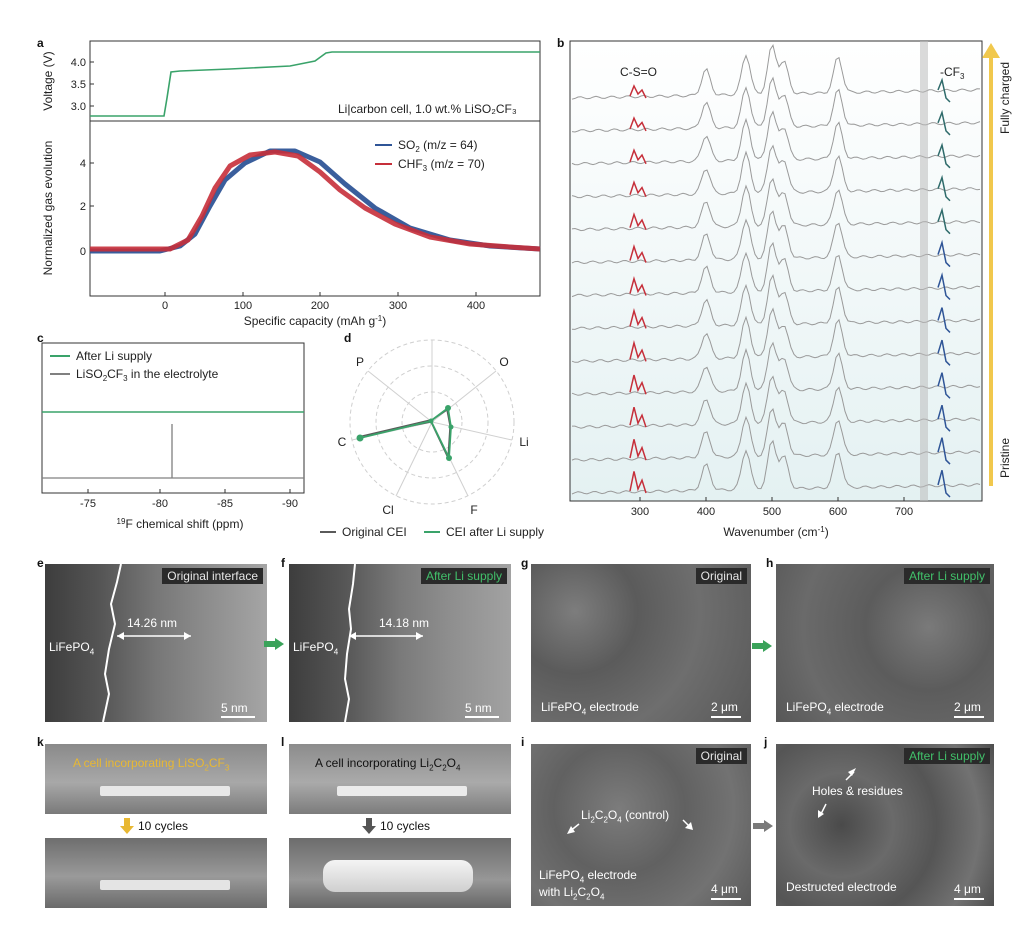 The height and width of the screenshot is (947, 1036). I want to click on panel-label-l: l, so click(283, 742).